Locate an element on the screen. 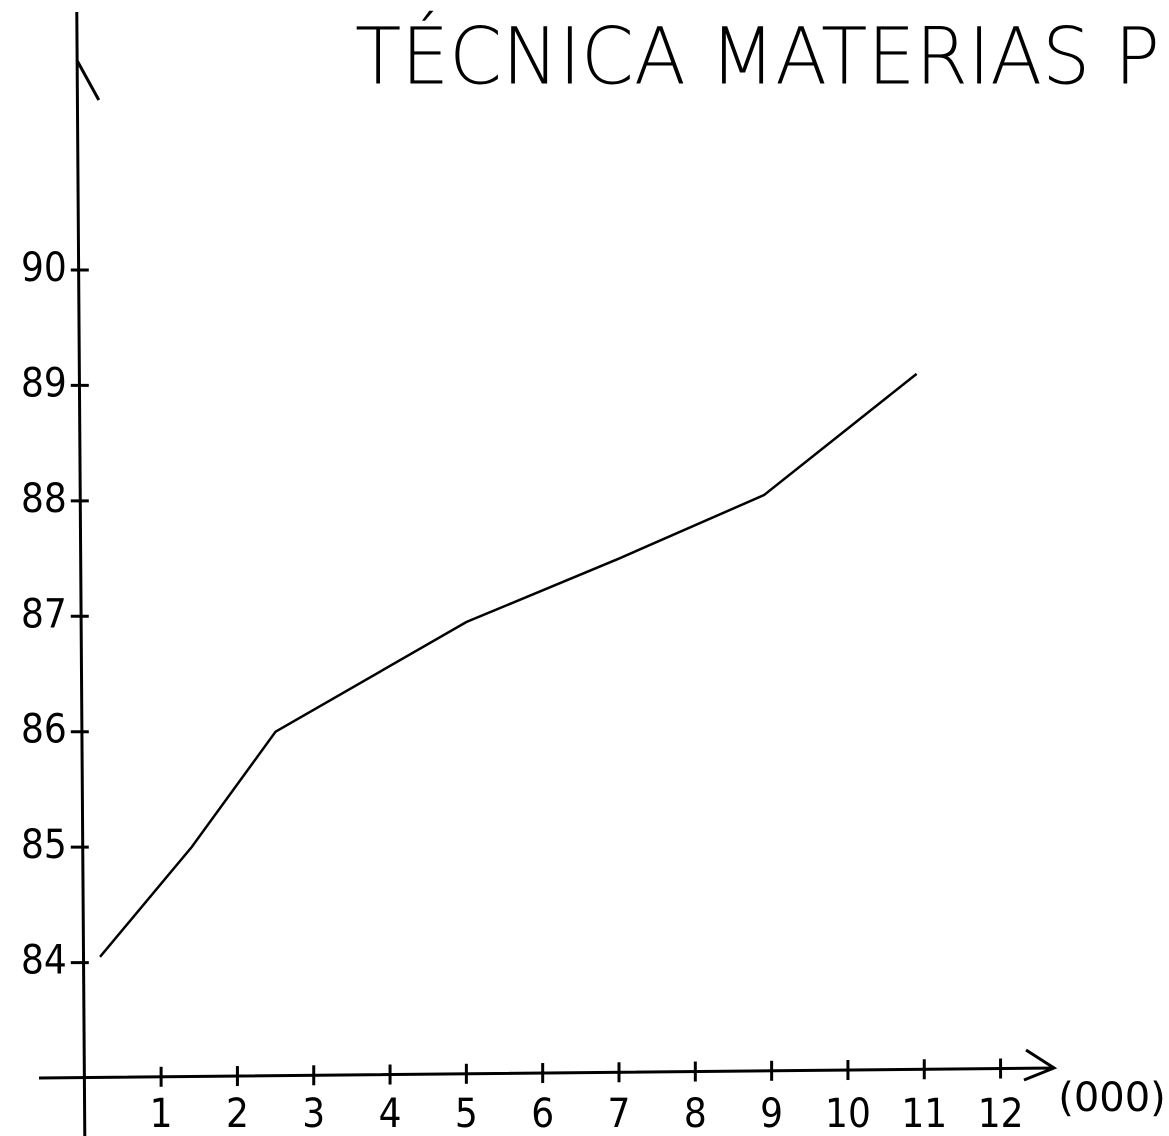 The width and height of the screenshot is (1169, 1136). x-tick-label: 9 is located at coordinates (771, 1113).